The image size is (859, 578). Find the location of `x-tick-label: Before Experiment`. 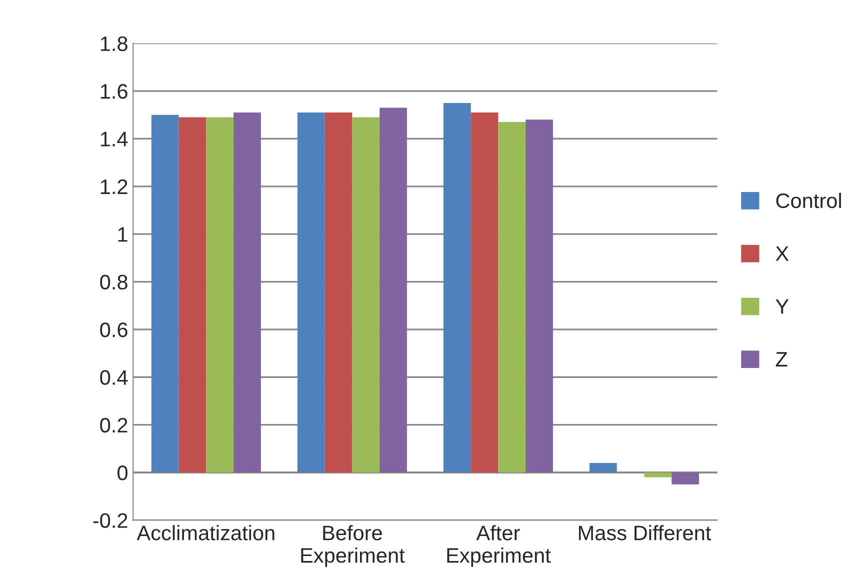

x-tick-label: Before Experiment is located at coordinates (353, 546).